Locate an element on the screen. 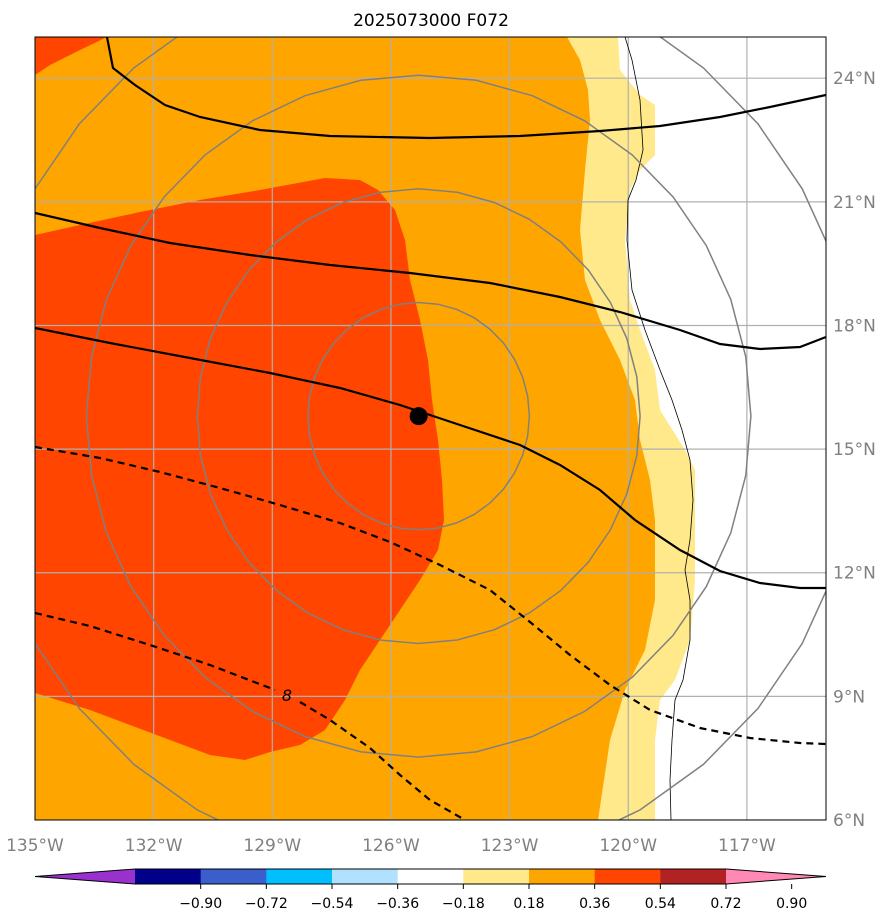 The width and height of the screenshot is (896, 924). lon-tick-label: 126°W is located at coordinates (391, 846).